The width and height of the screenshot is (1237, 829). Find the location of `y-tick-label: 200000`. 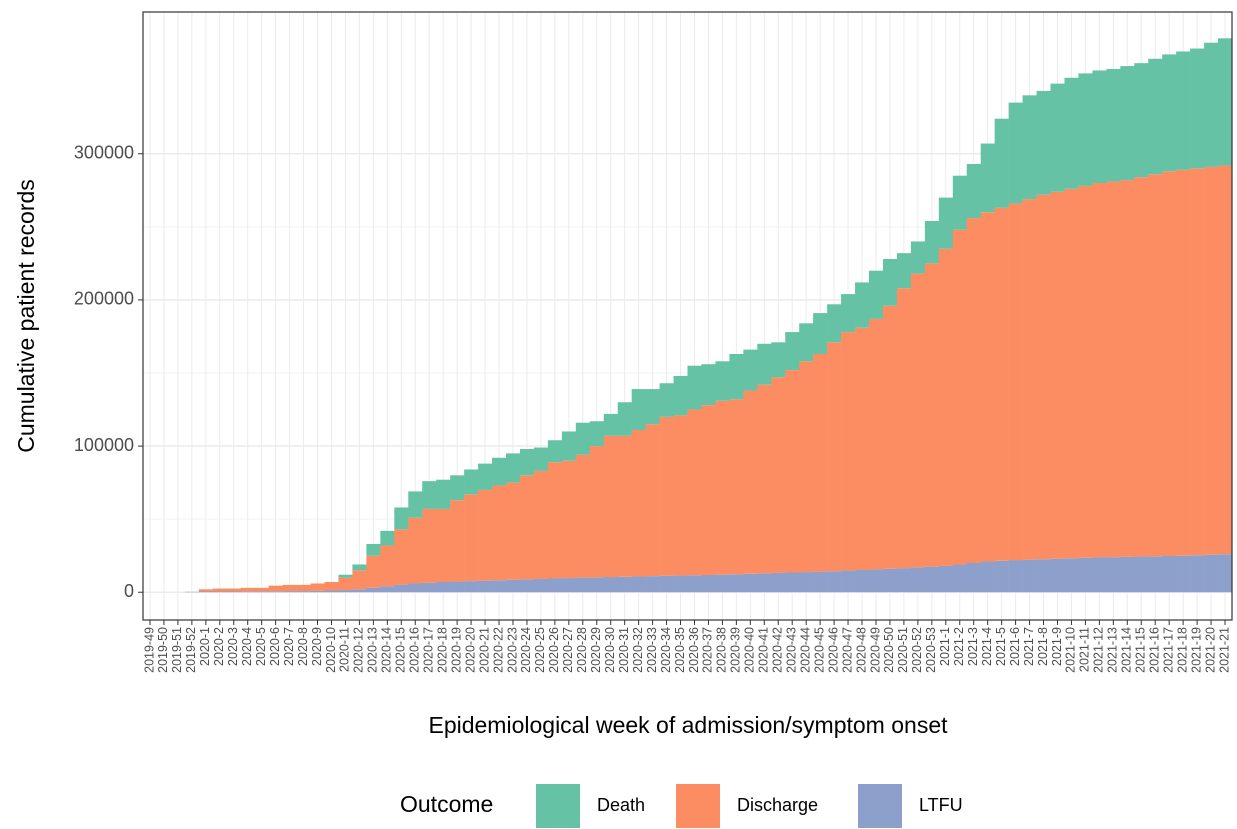

y-tick-label: 200000 is located at coordinates (104, 299).